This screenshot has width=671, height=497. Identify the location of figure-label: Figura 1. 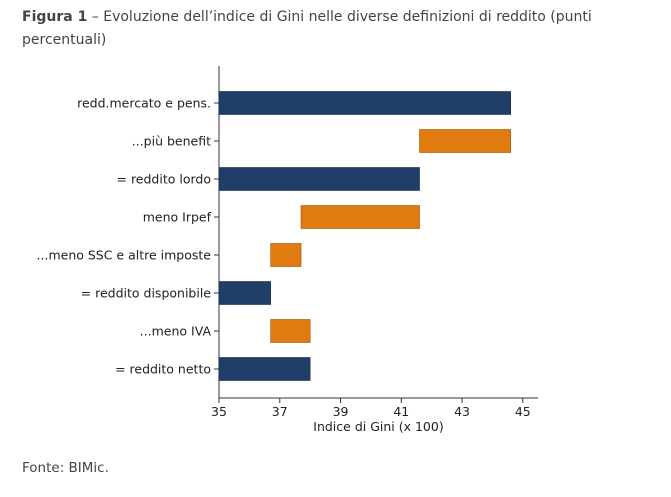
(55, 17).